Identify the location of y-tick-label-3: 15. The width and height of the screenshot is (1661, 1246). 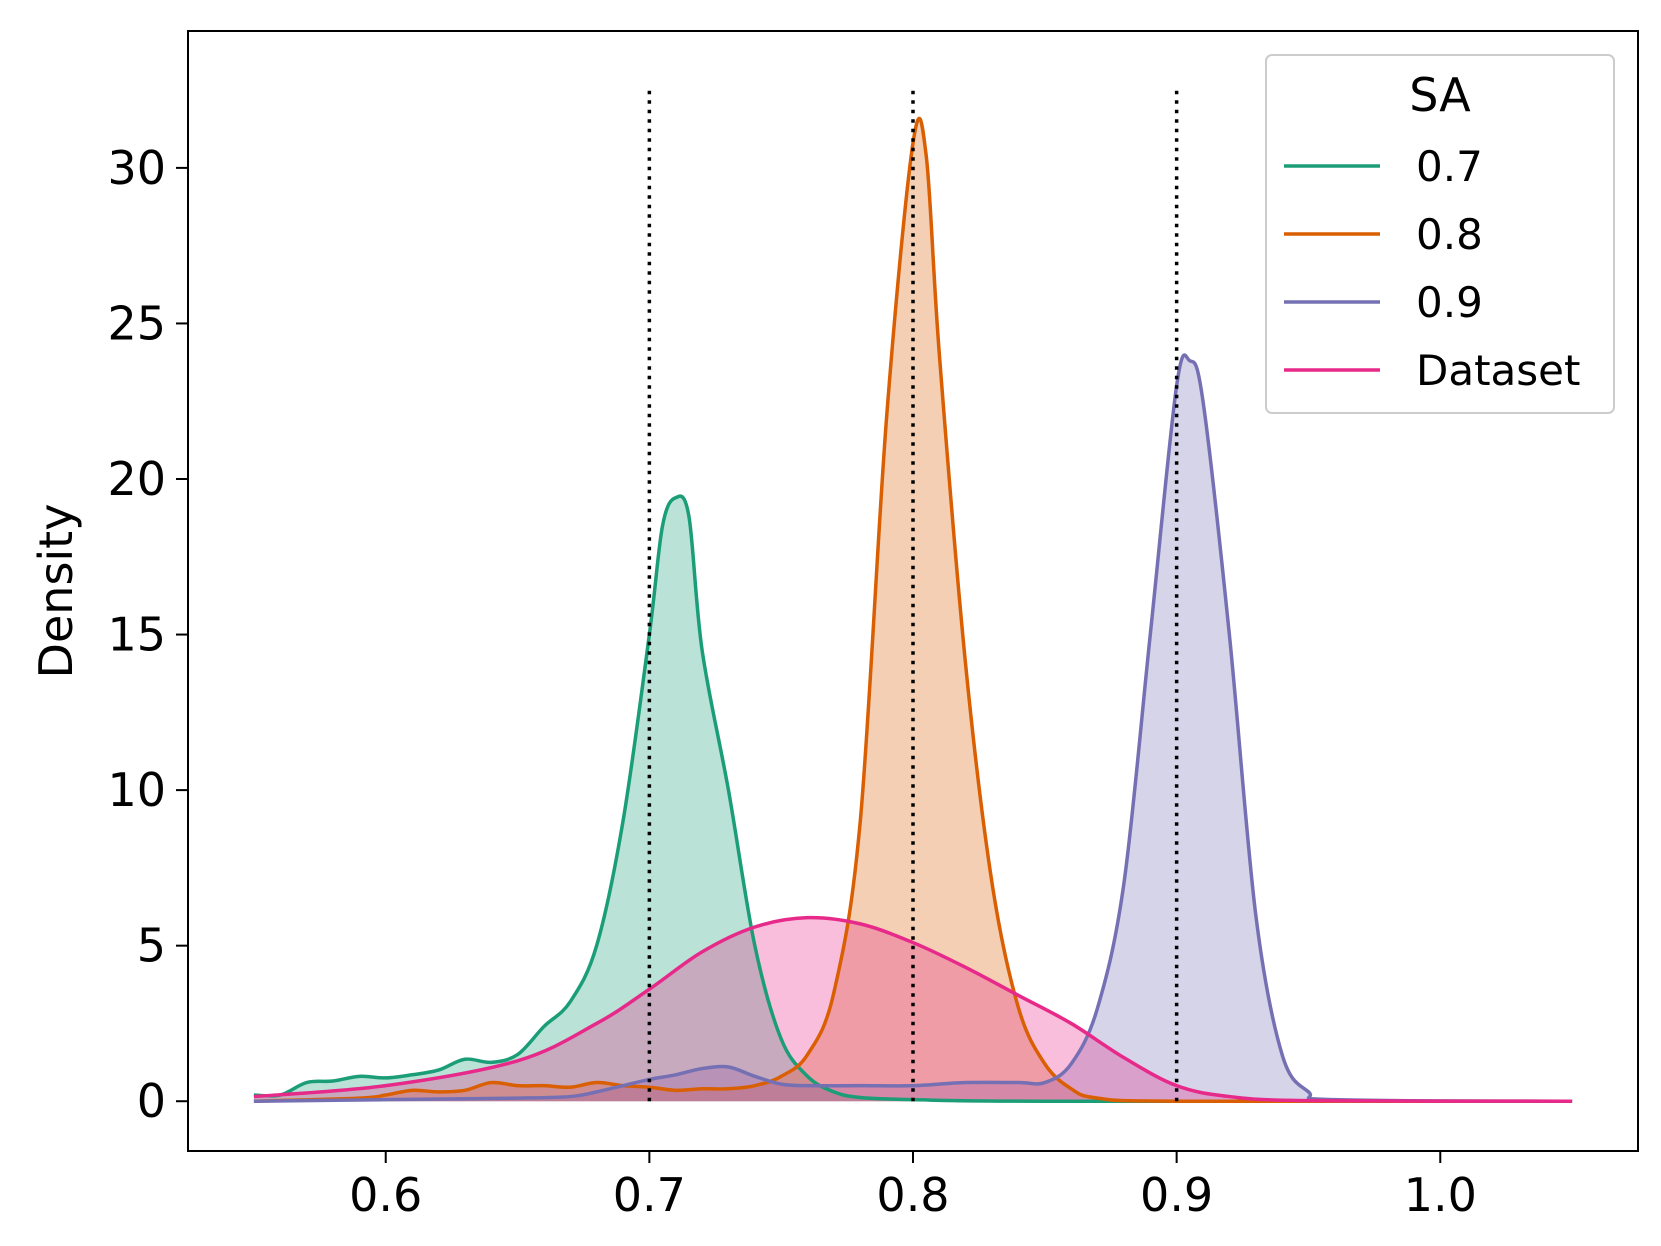
(136, 635).